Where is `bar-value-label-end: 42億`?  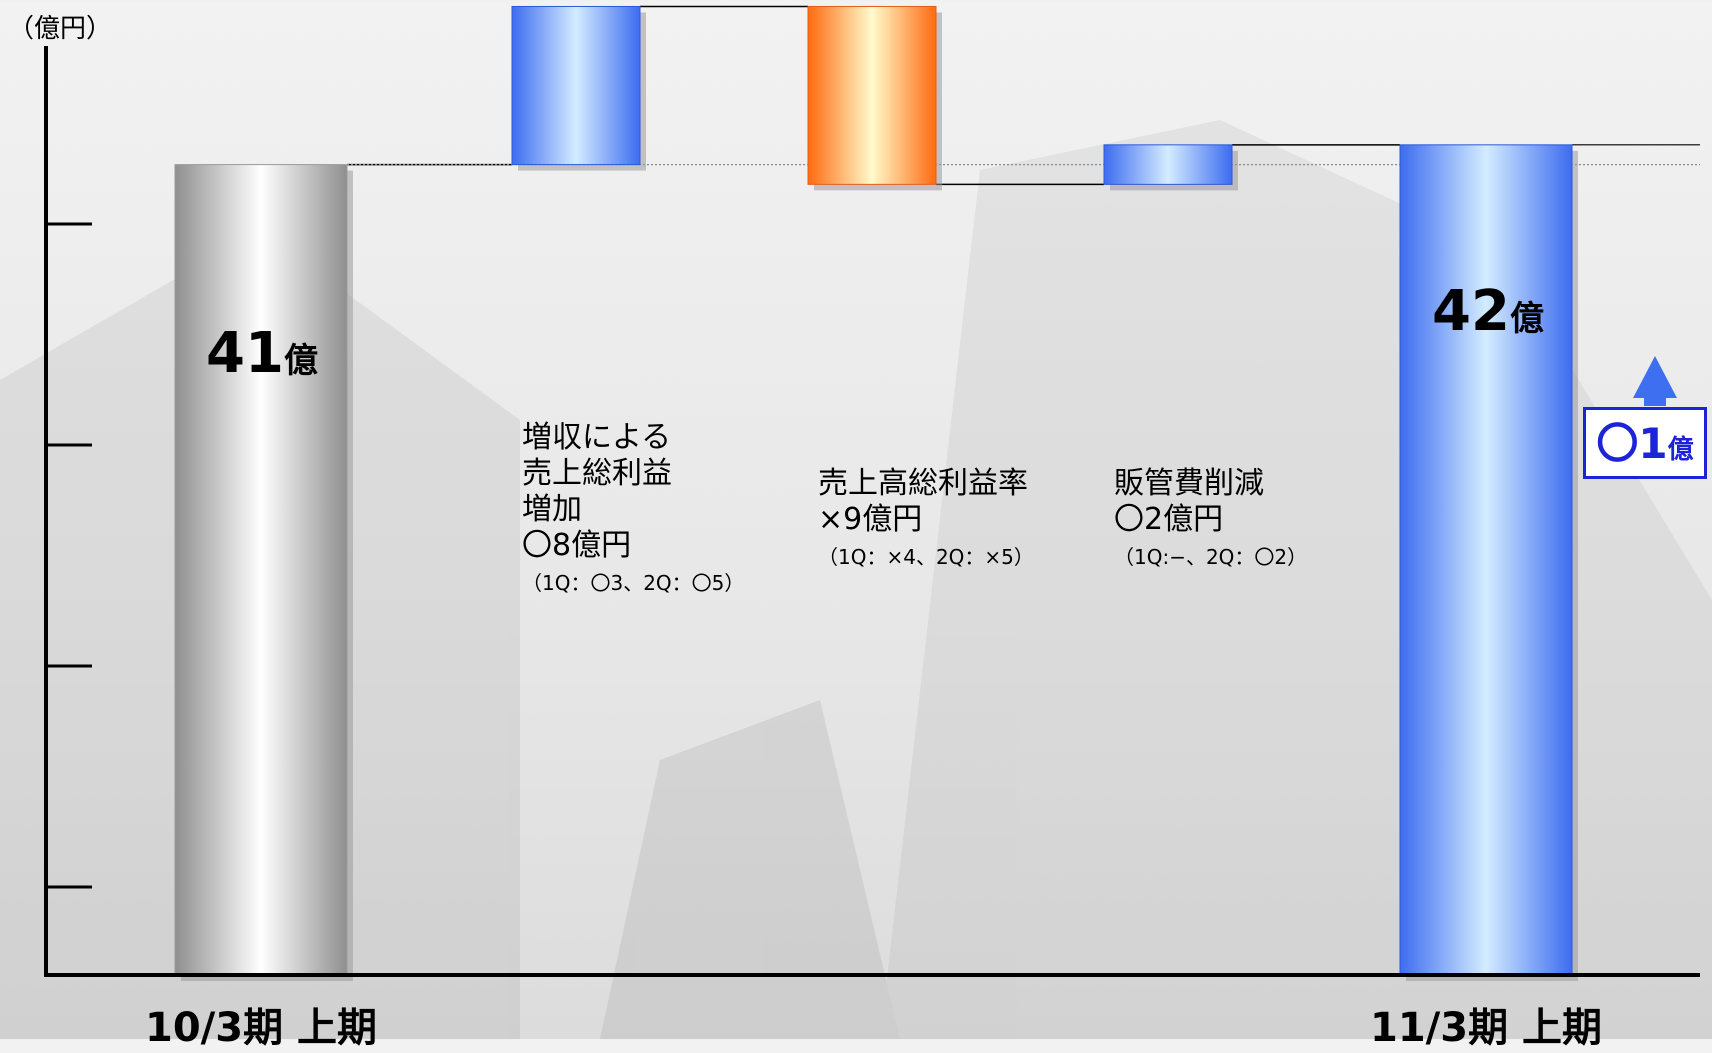 bar-value-label-end: 42億 is located at coordinates (1488, 311).